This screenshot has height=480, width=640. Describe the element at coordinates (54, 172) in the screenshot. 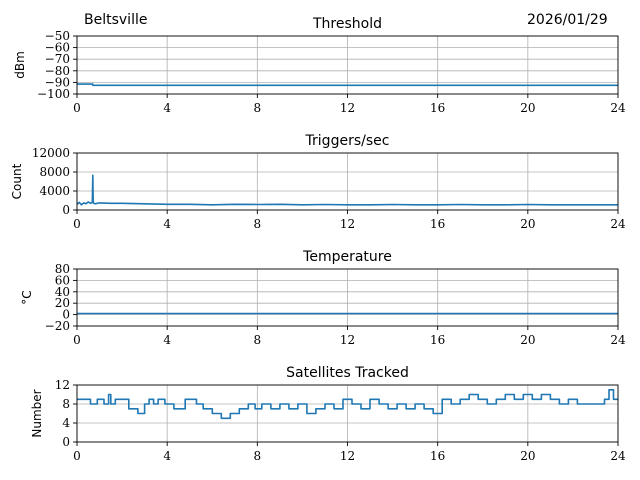

I see `y-tick-label: 8000` at that location.